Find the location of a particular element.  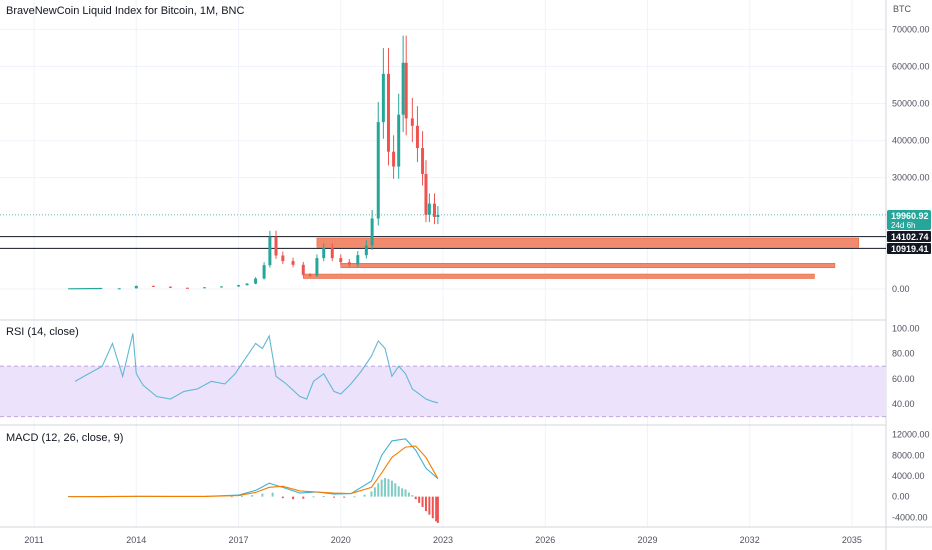

price-tick-label: 50000.00 is located at coordinates (911, 104).